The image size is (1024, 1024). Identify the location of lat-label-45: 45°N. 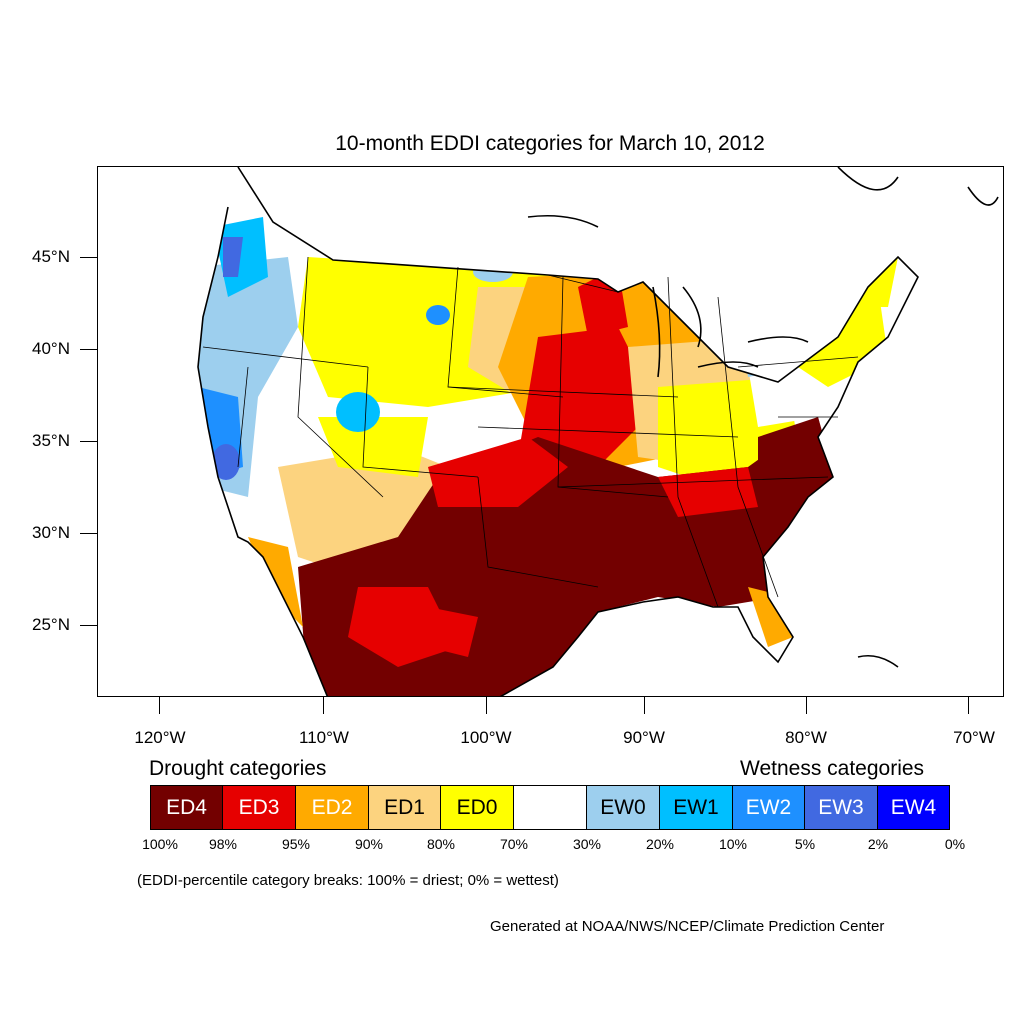
(51, 256).